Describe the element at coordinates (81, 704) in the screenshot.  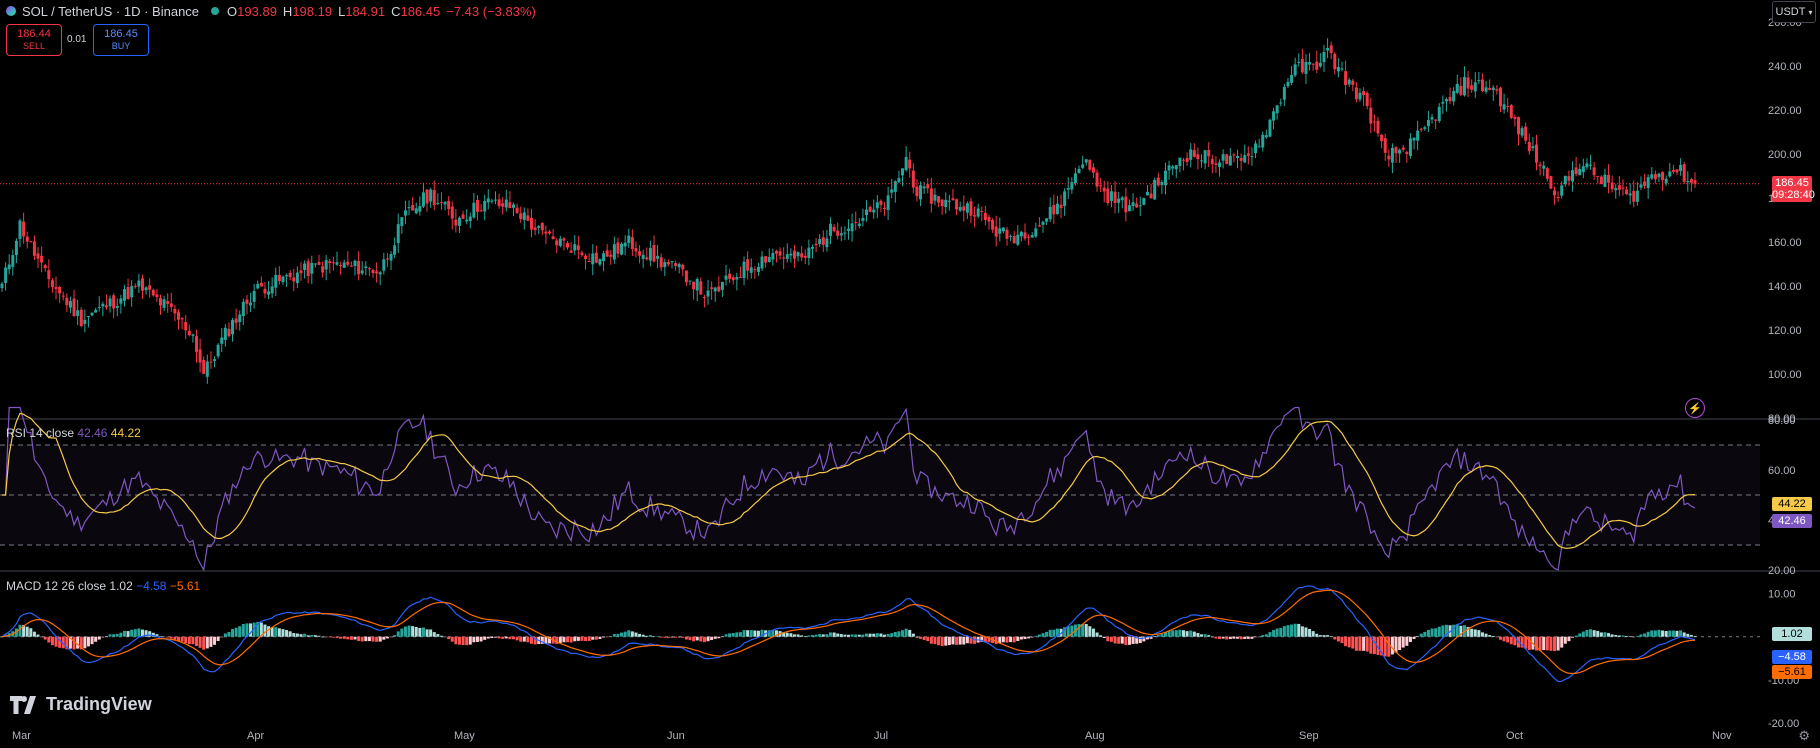
I see `tradingview-logo: TradingView` at that location.